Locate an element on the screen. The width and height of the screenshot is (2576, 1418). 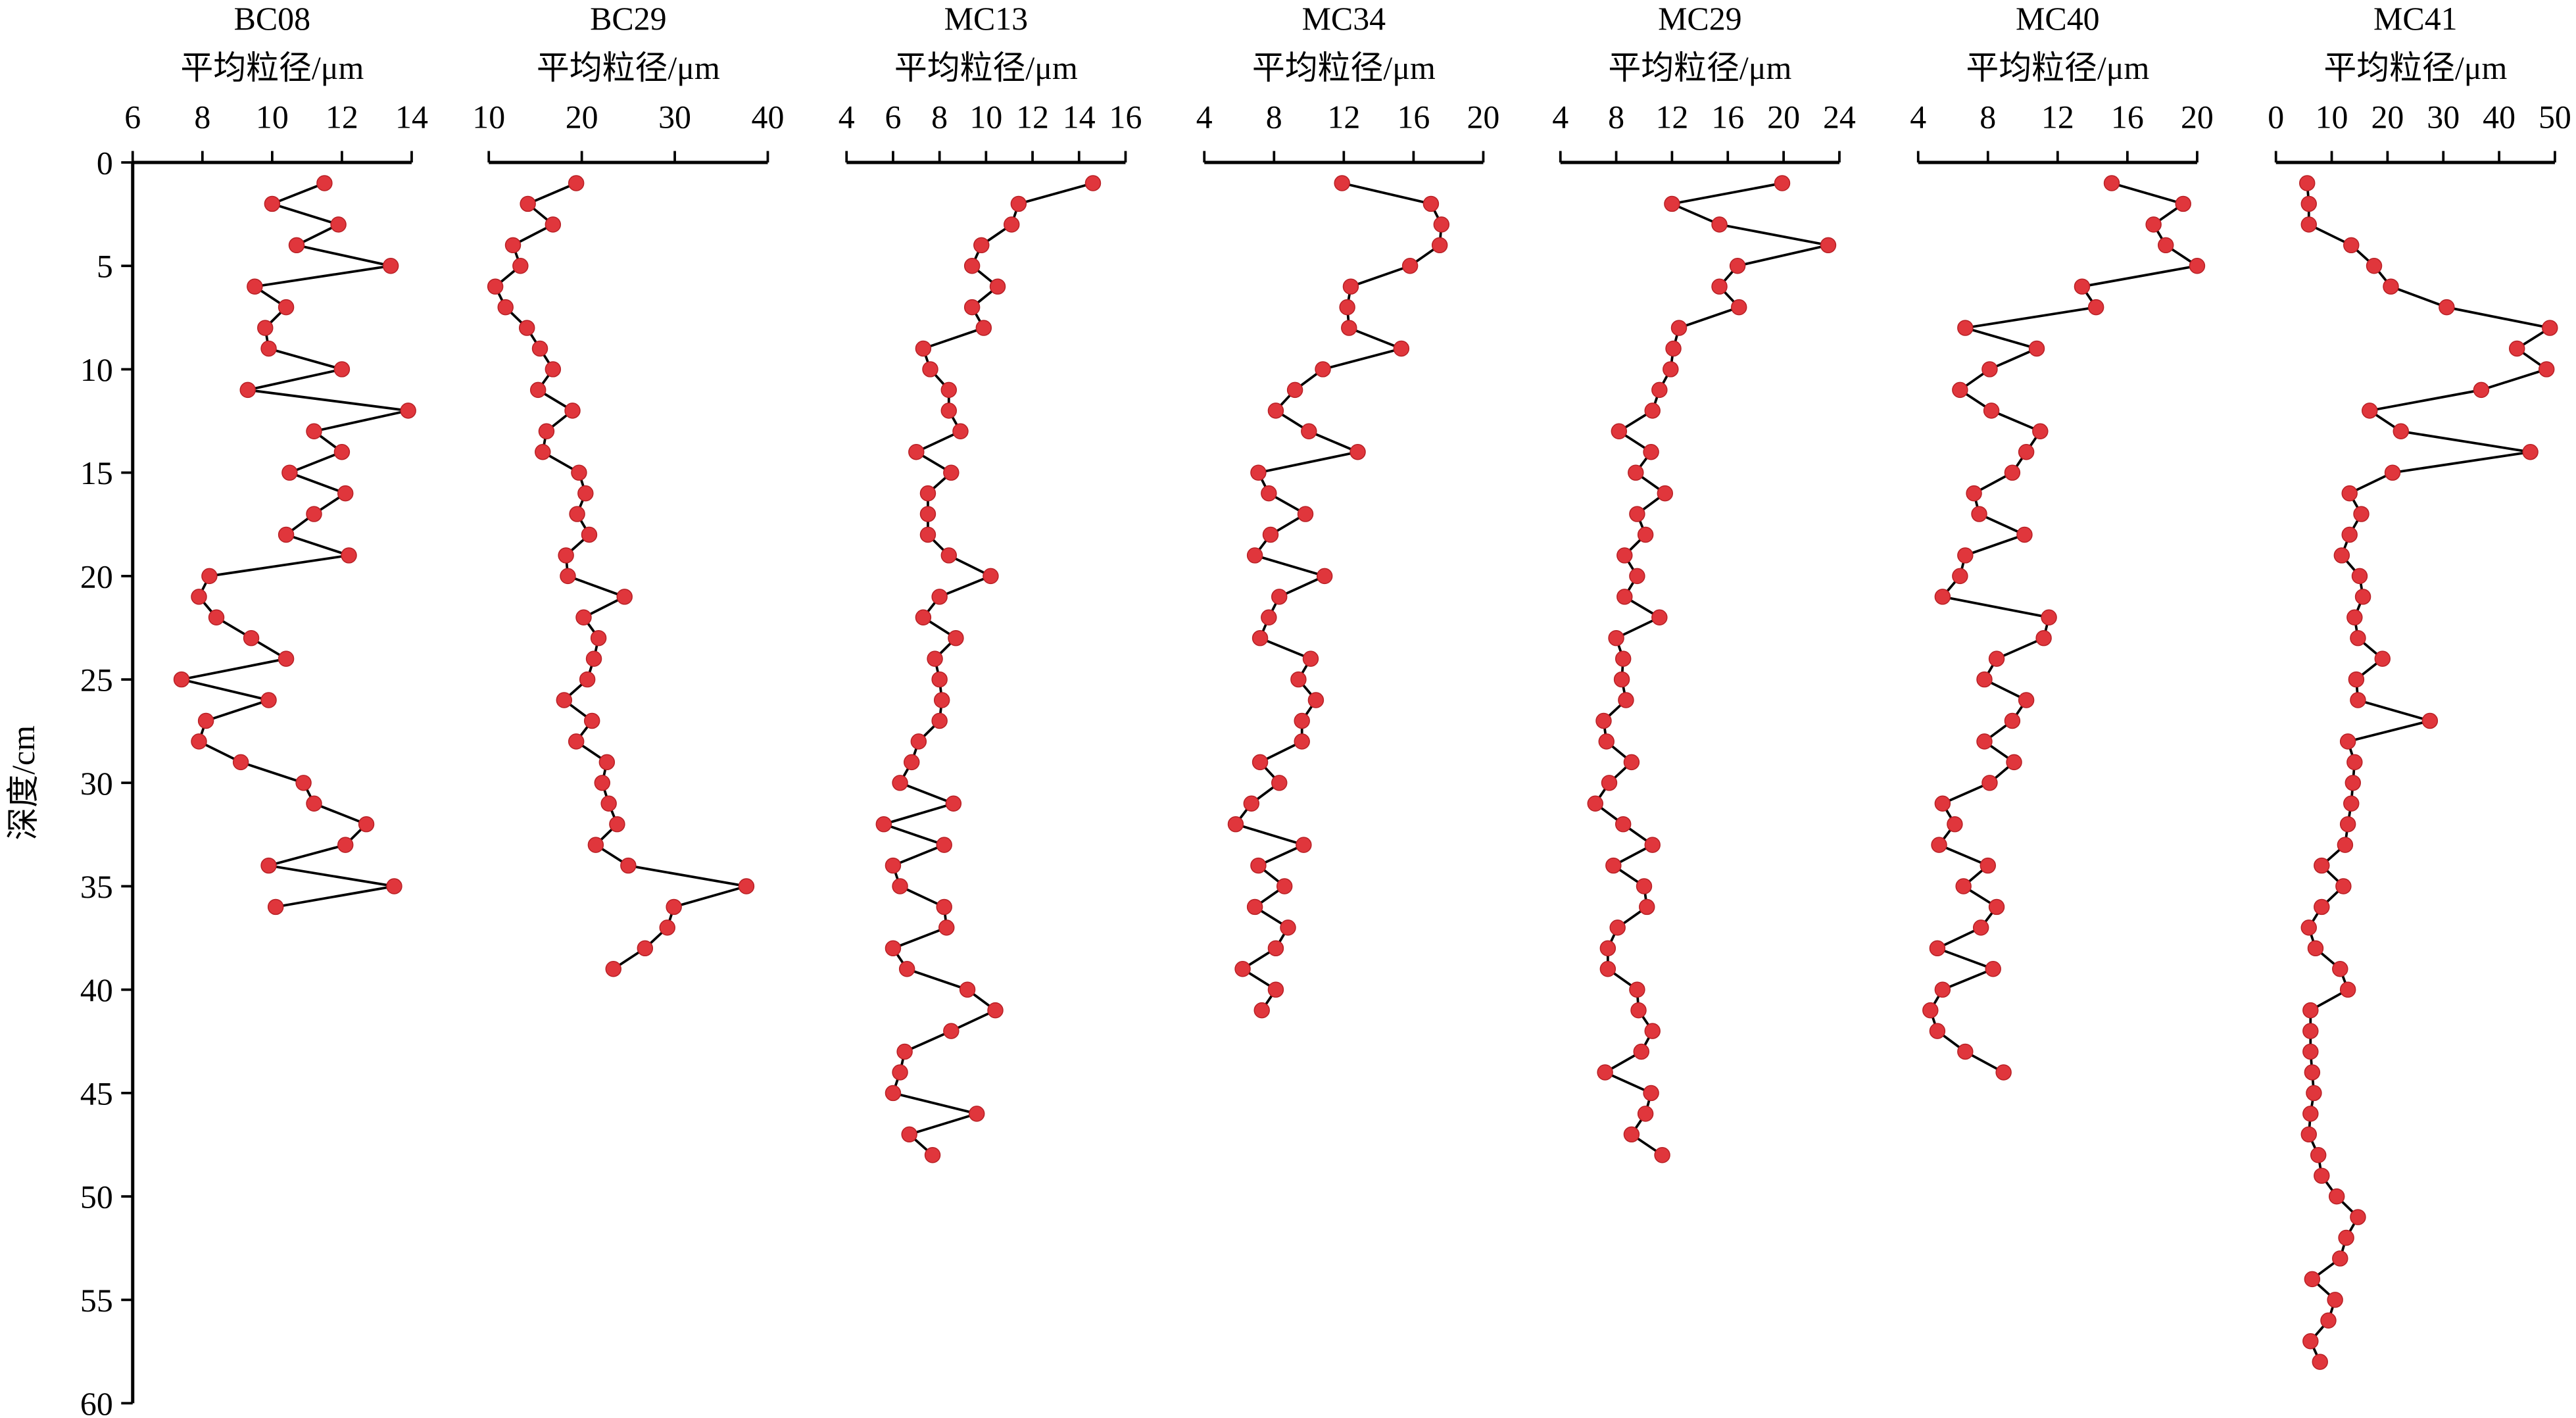
panel-title: MC41 is located at coordinates (2416, 19).